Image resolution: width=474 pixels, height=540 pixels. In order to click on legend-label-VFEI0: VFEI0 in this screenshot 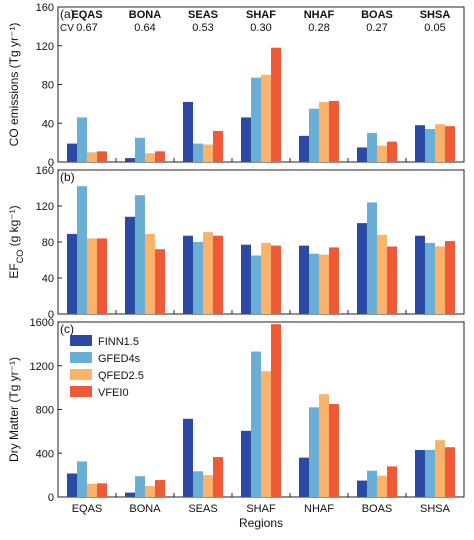, I will do `click(113, 393)`.